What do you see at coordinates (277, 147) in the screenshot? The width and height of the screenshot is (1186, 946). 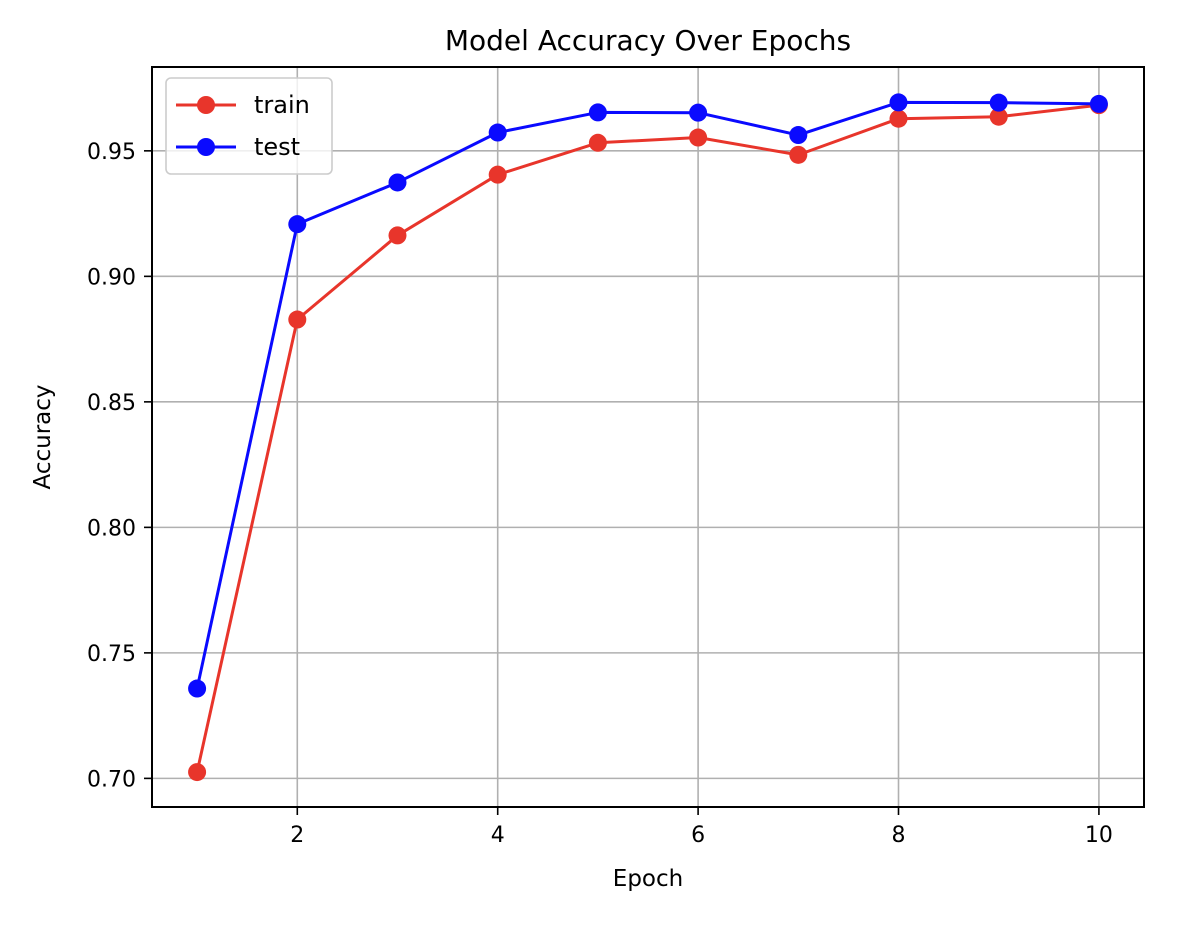 I see `legend-label: test` at bounding box center [277, 147].